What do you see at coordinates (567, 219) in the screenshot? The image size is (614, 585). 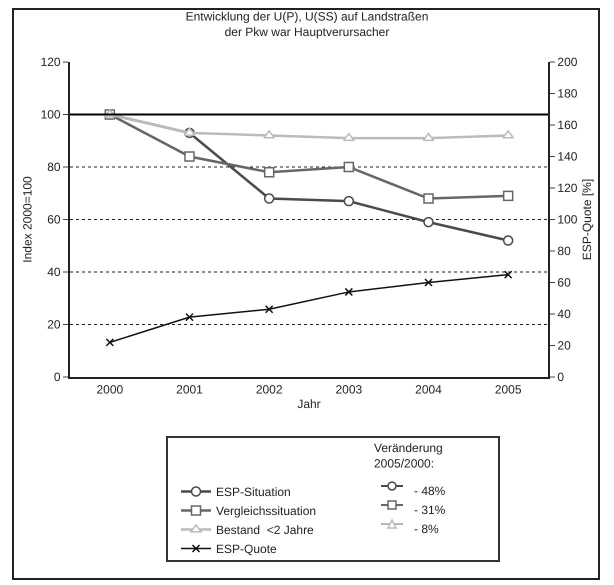 I see `y2-tick-label: 100` at bounding box center [567, 219].